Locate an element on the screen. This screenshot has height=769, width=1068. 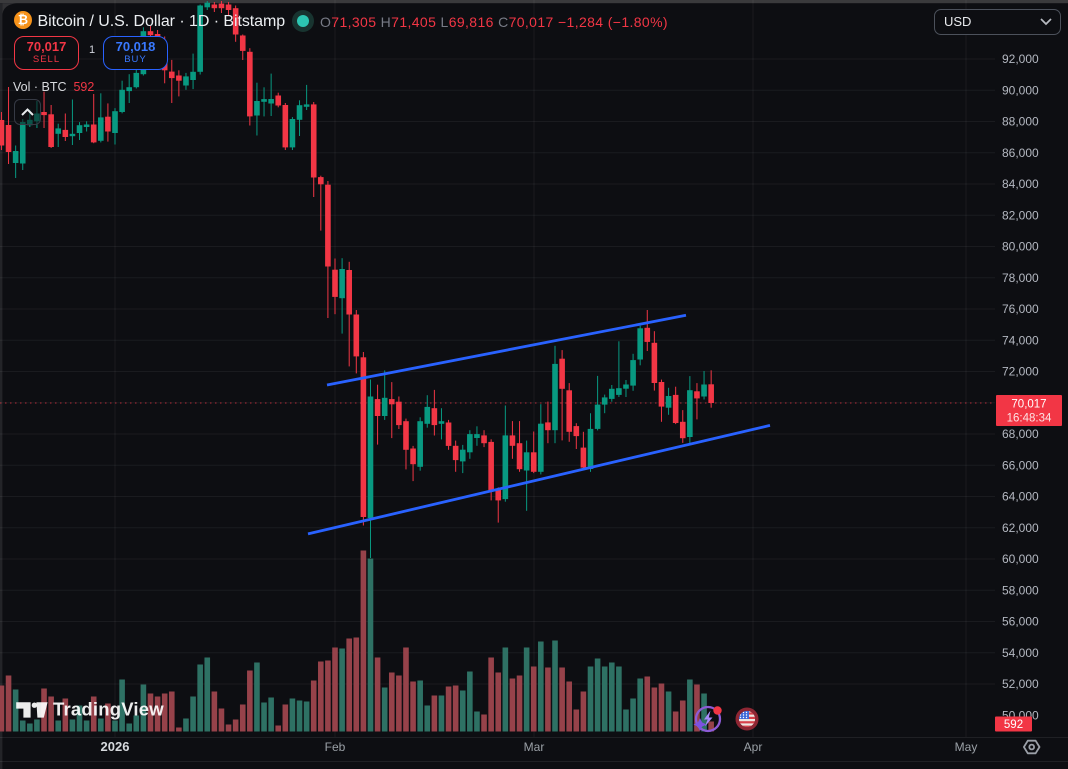
svg-text: 72,000 is located at coordinates (1020, 372).